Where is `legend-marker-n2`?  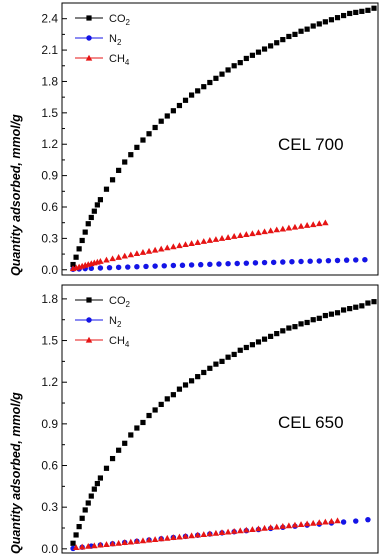
legend-marker-n2 is located at coordinates (89, 38).